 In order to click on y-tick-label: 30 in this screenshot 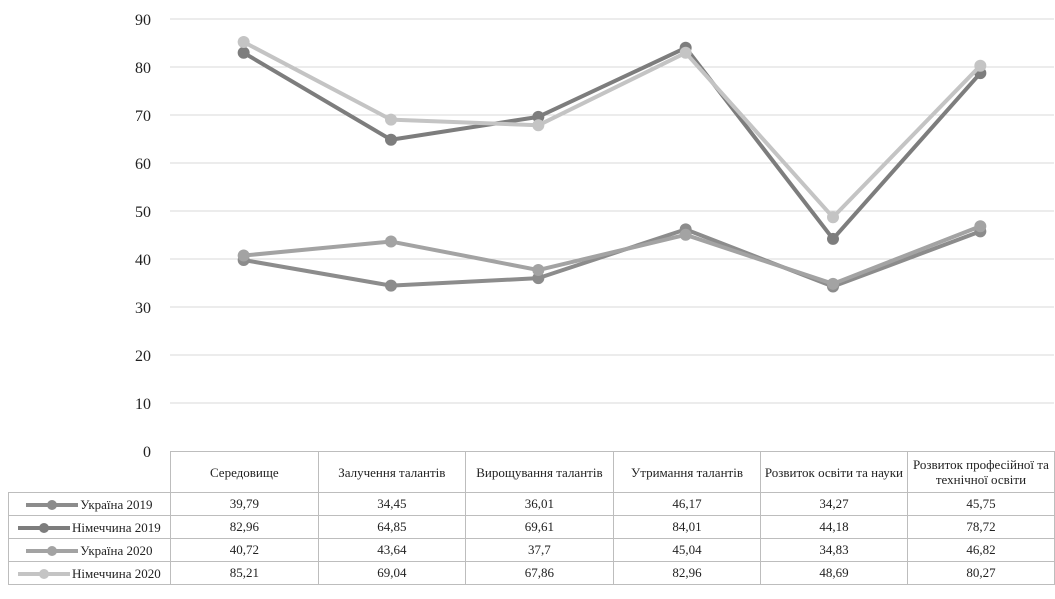, I will do `click(143, 308)`.